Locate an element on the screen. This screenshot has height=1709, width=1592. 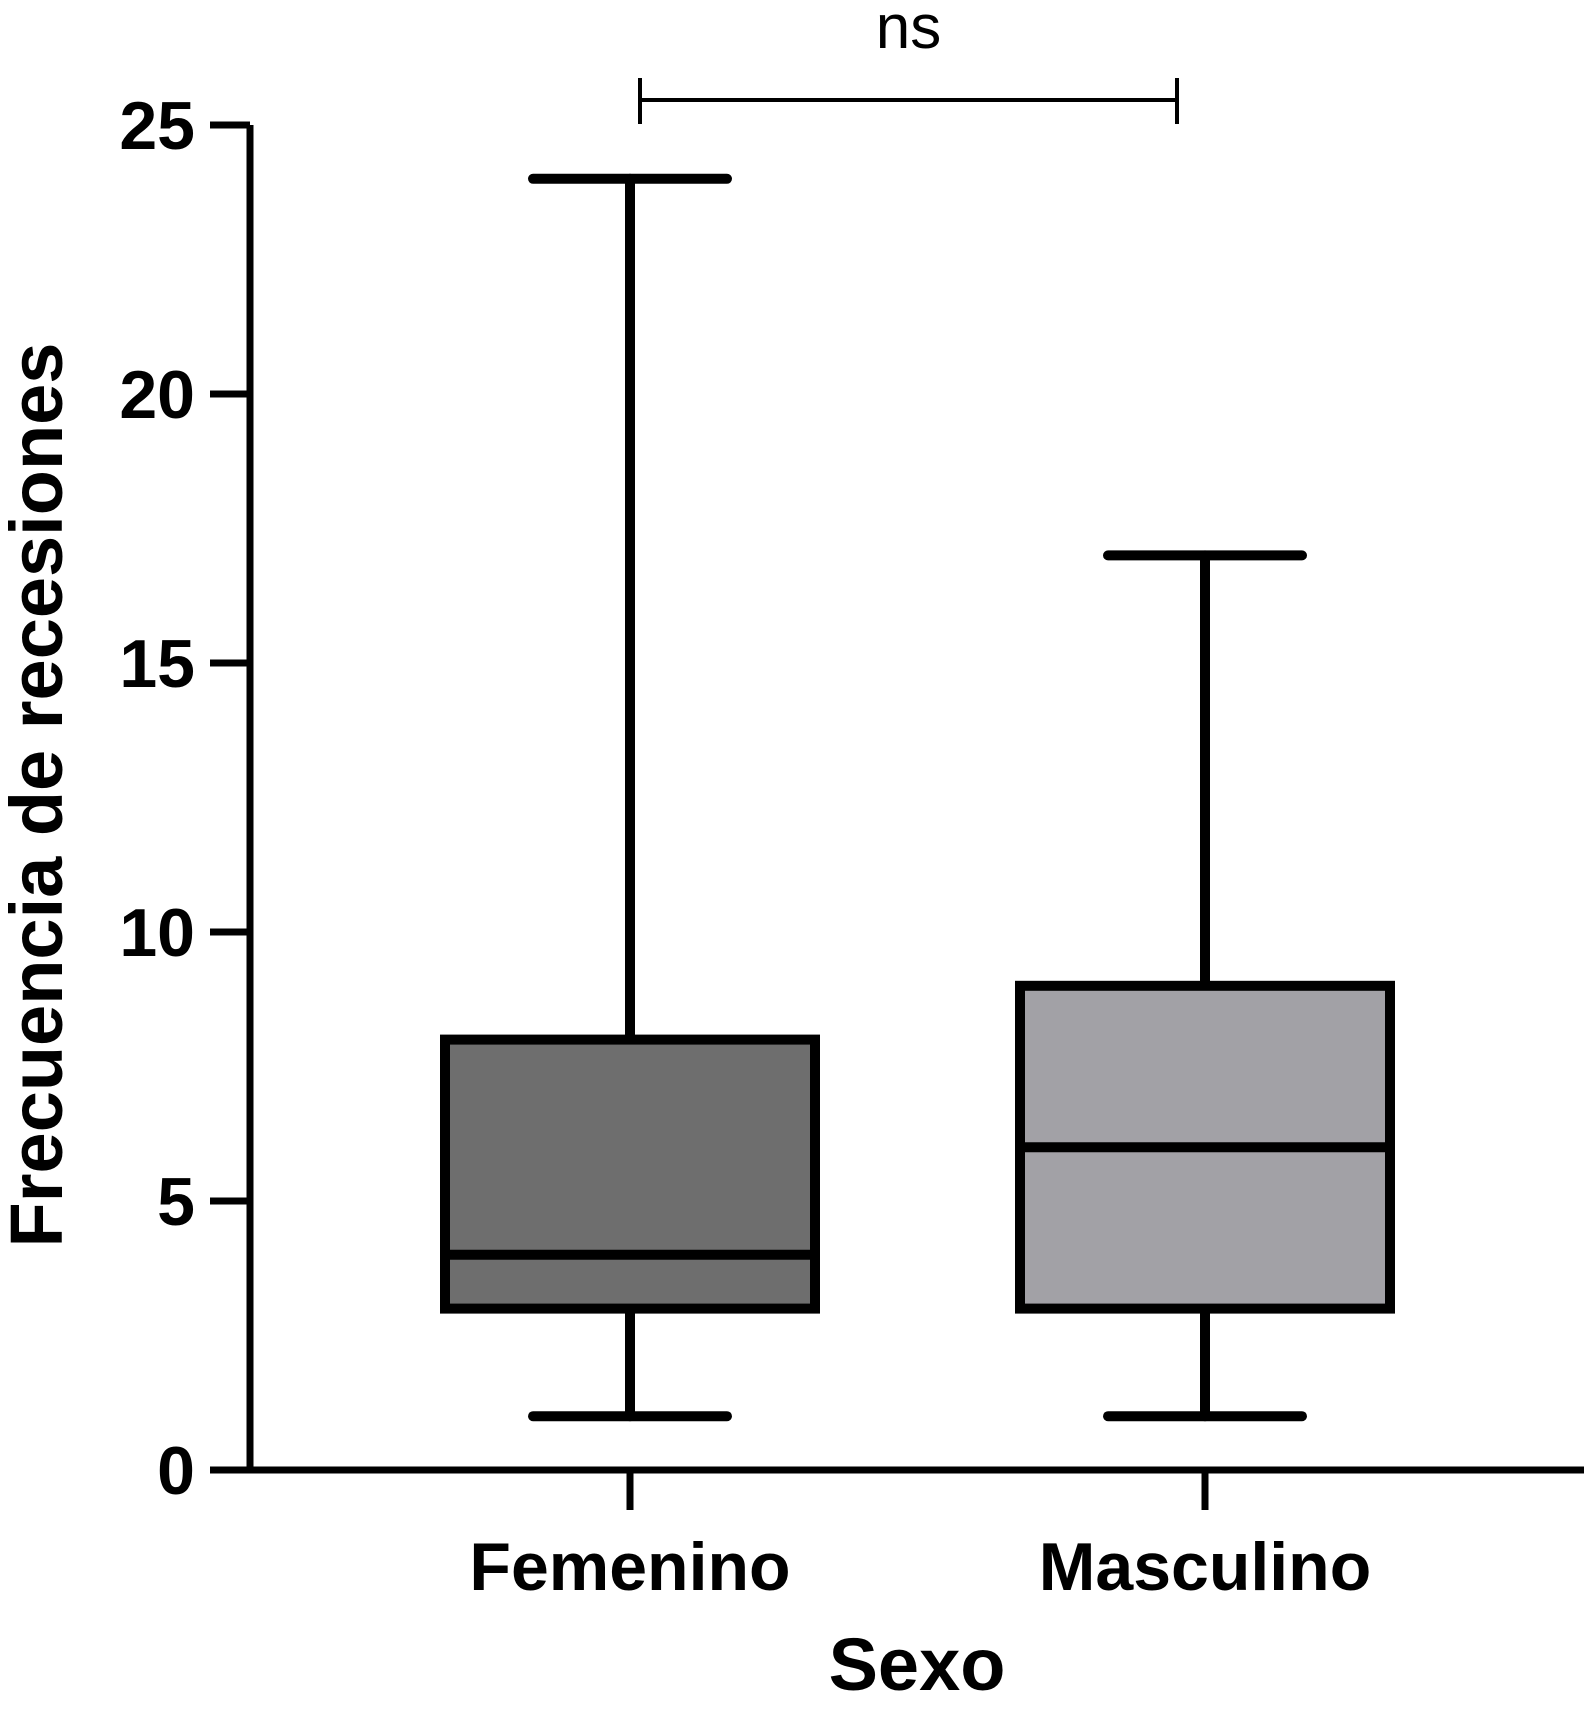
y-tick-label-25: 25 is located at coordinates (157, 126).